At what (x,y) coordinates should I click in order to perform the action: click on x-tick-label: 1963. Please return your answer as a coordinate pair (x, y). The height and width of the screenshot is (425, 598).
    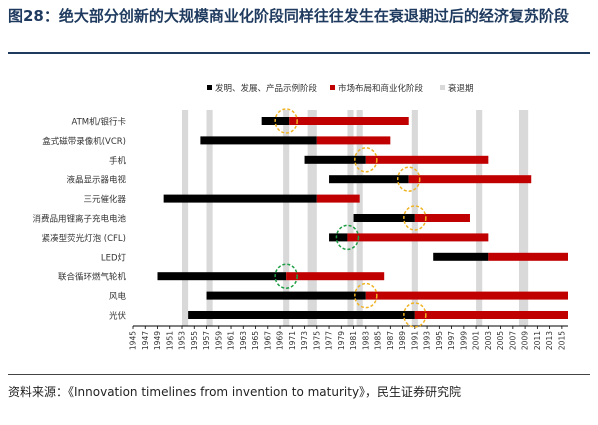
    Looking at the image, I should click on (243, 340).